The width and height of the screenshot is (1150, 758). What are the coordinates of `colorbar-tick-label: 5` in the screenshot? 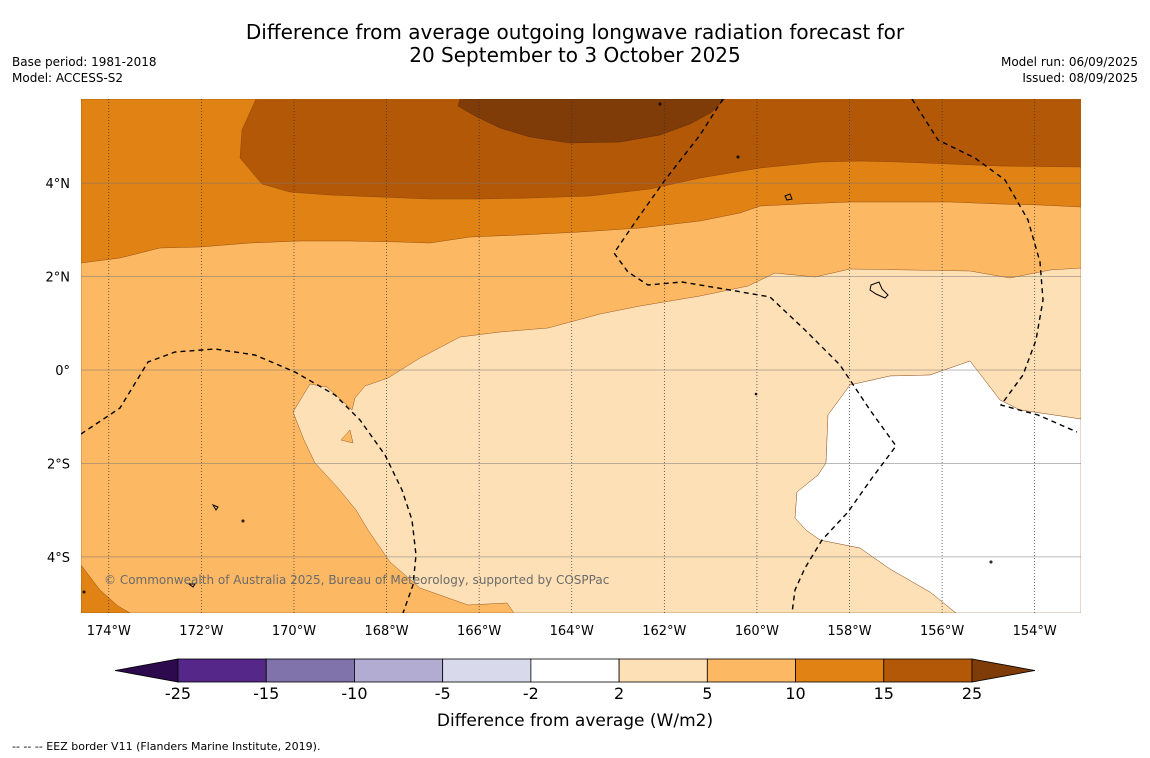 It's located at (707, 693).